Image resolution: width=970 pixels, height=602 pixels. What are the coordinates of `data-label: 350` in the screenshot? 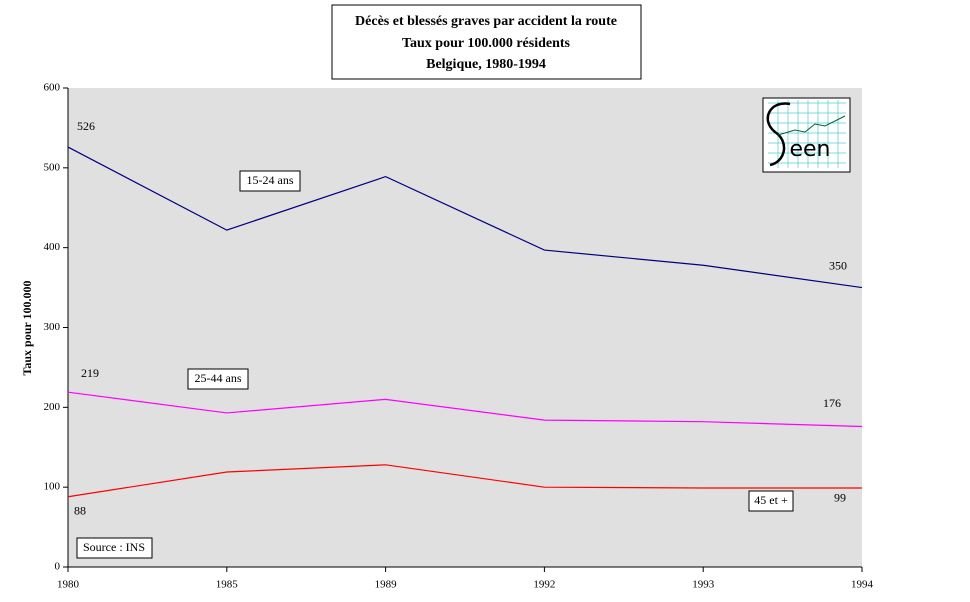 It's located at (838, 265).